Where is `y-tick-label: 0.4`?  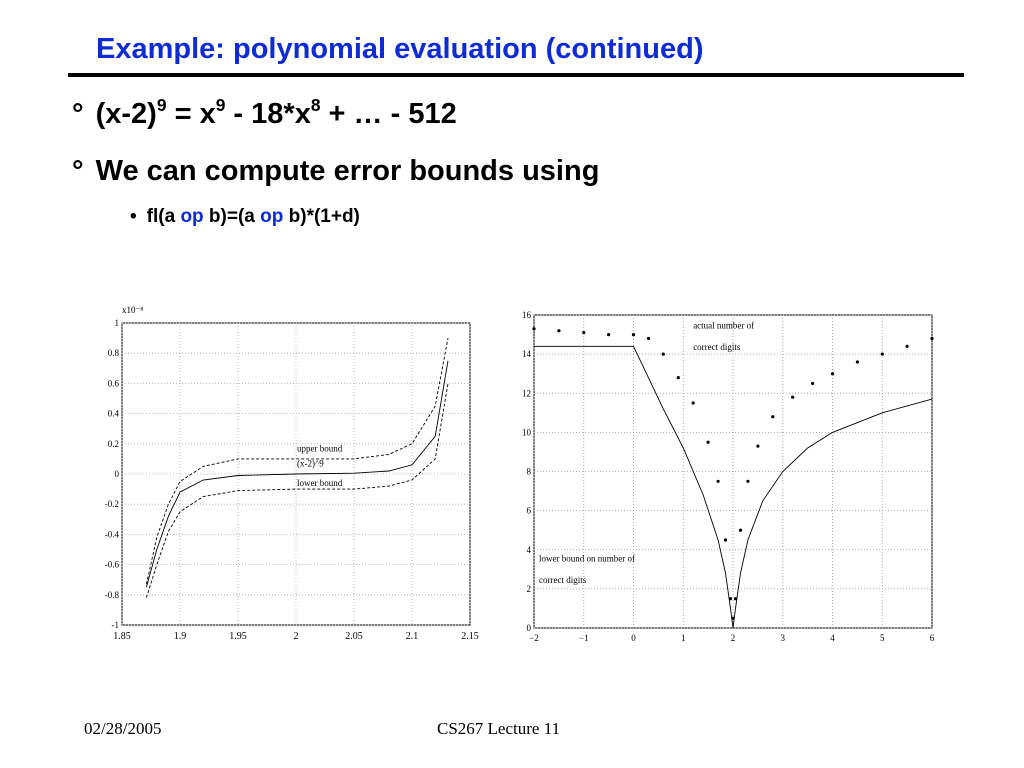
y-tick-label: 0.4 is located at coordinates (114, 414).